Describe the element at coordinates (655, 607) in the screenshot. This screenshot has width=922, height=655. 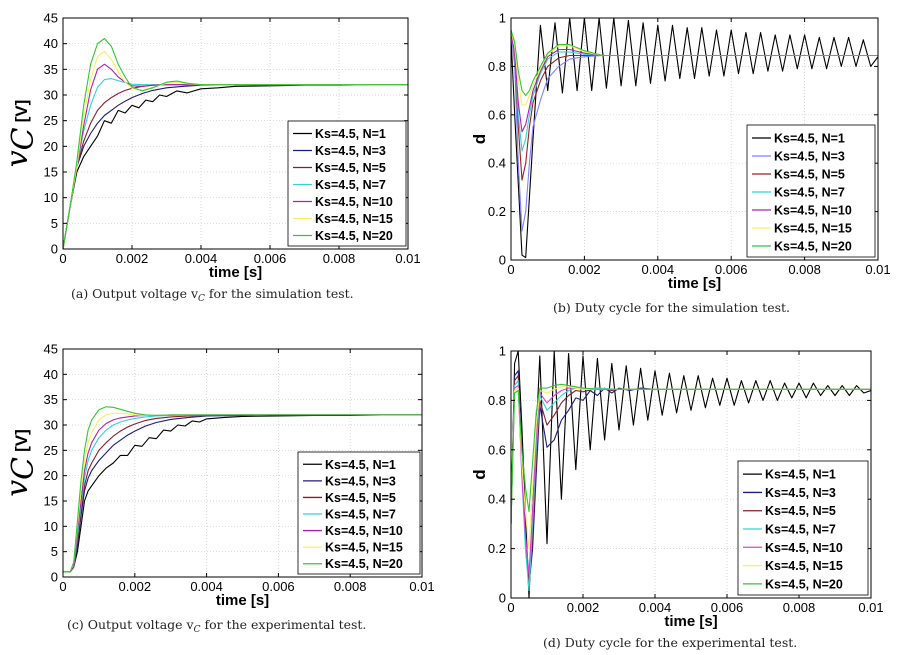
I see `x-tick-label: 0.004` at that location.